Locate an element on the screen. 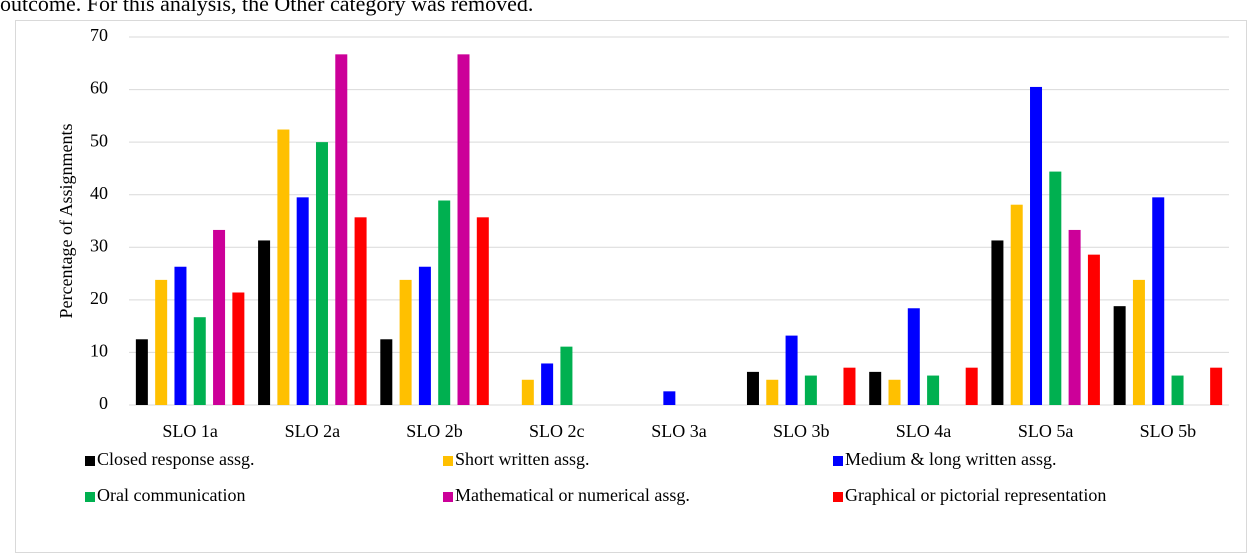  y-axis-title: Percentage of Assignments is located at coordinates (66, 221).